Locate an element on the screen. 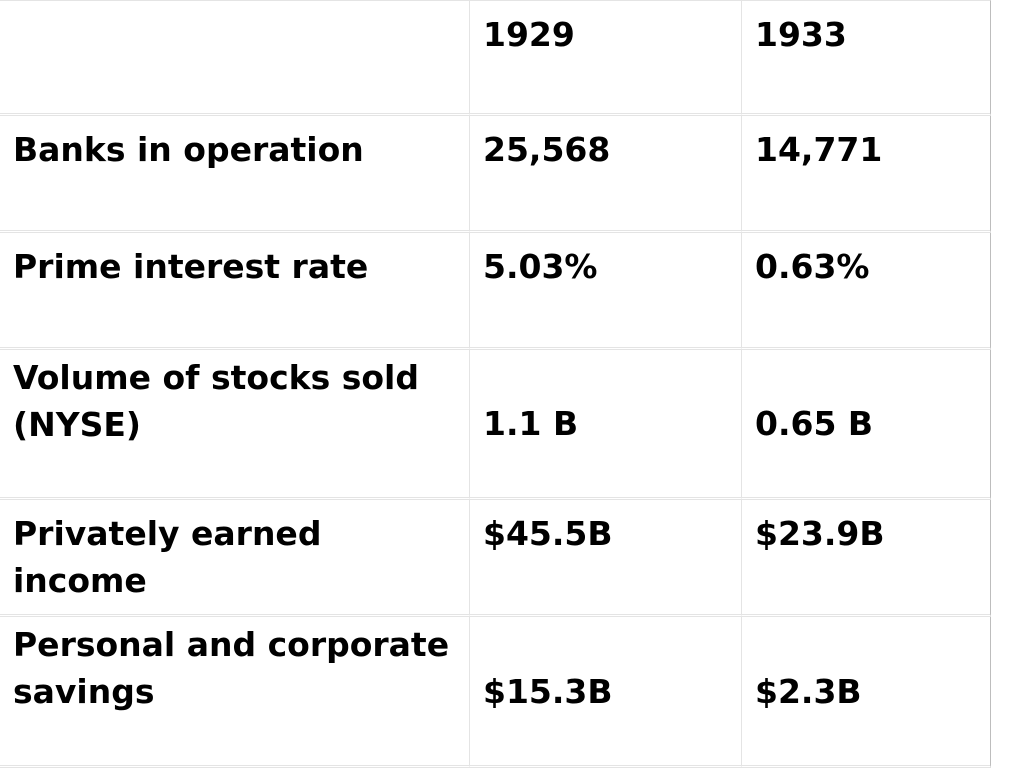 Image resolution: width=1024 pixels, height=768 pixels. header-cell: 1929 is located at coordinates (606, 58).